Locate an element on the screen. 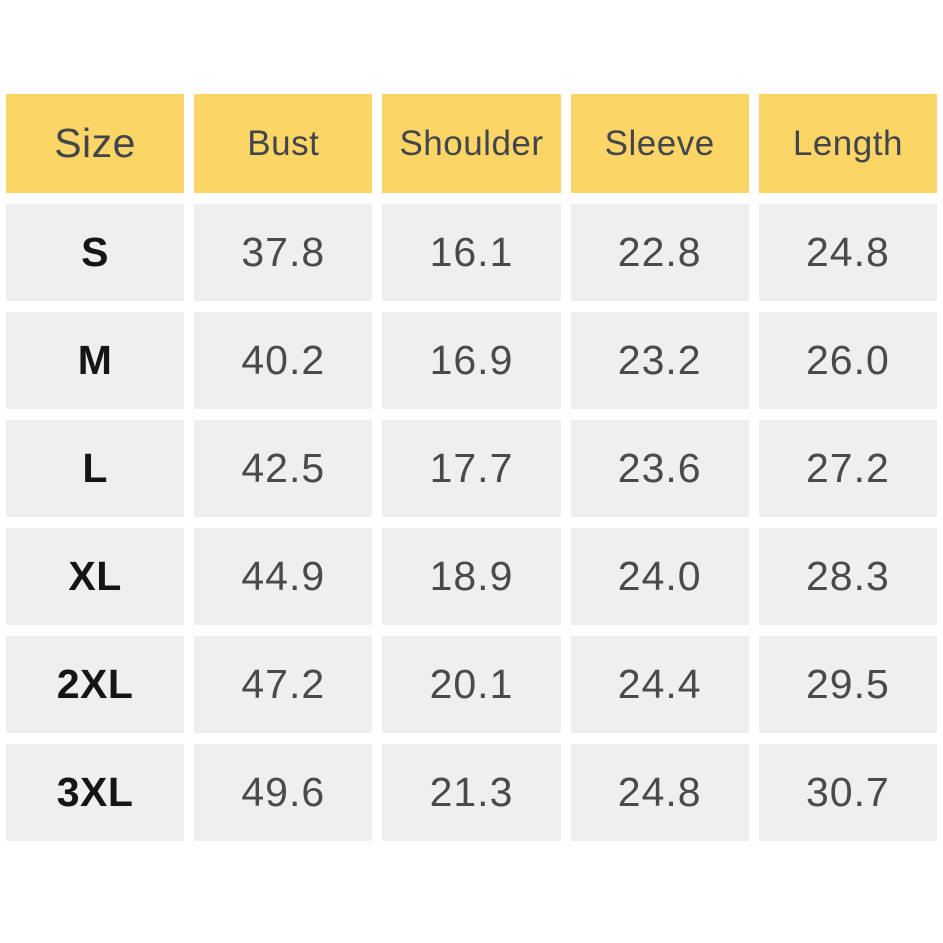 This screenshot has height=943, width=943. cell-s-sleeve: 22.8 is located at coordinates (659, 252).